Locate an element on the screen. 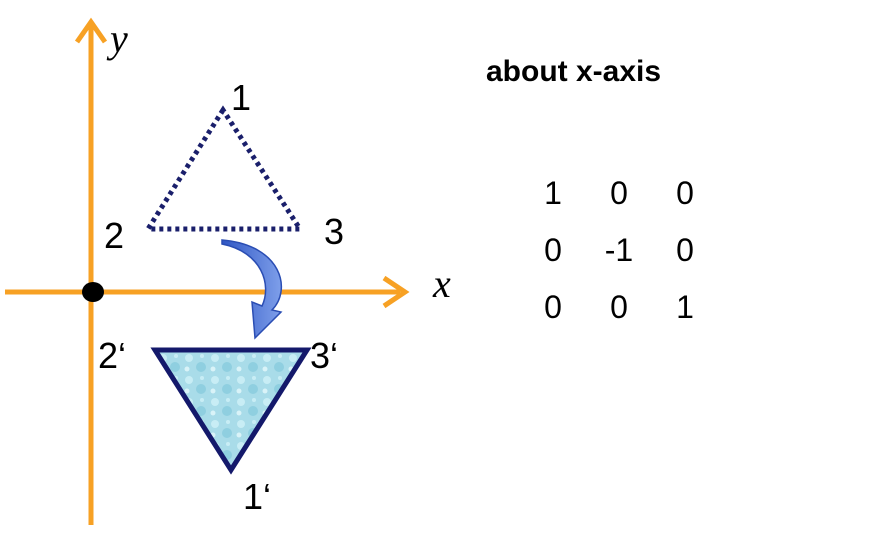 This screenshot has height=552, width=871. matrix-row-1: 1 0 0 is located at coordinates (619, 193).